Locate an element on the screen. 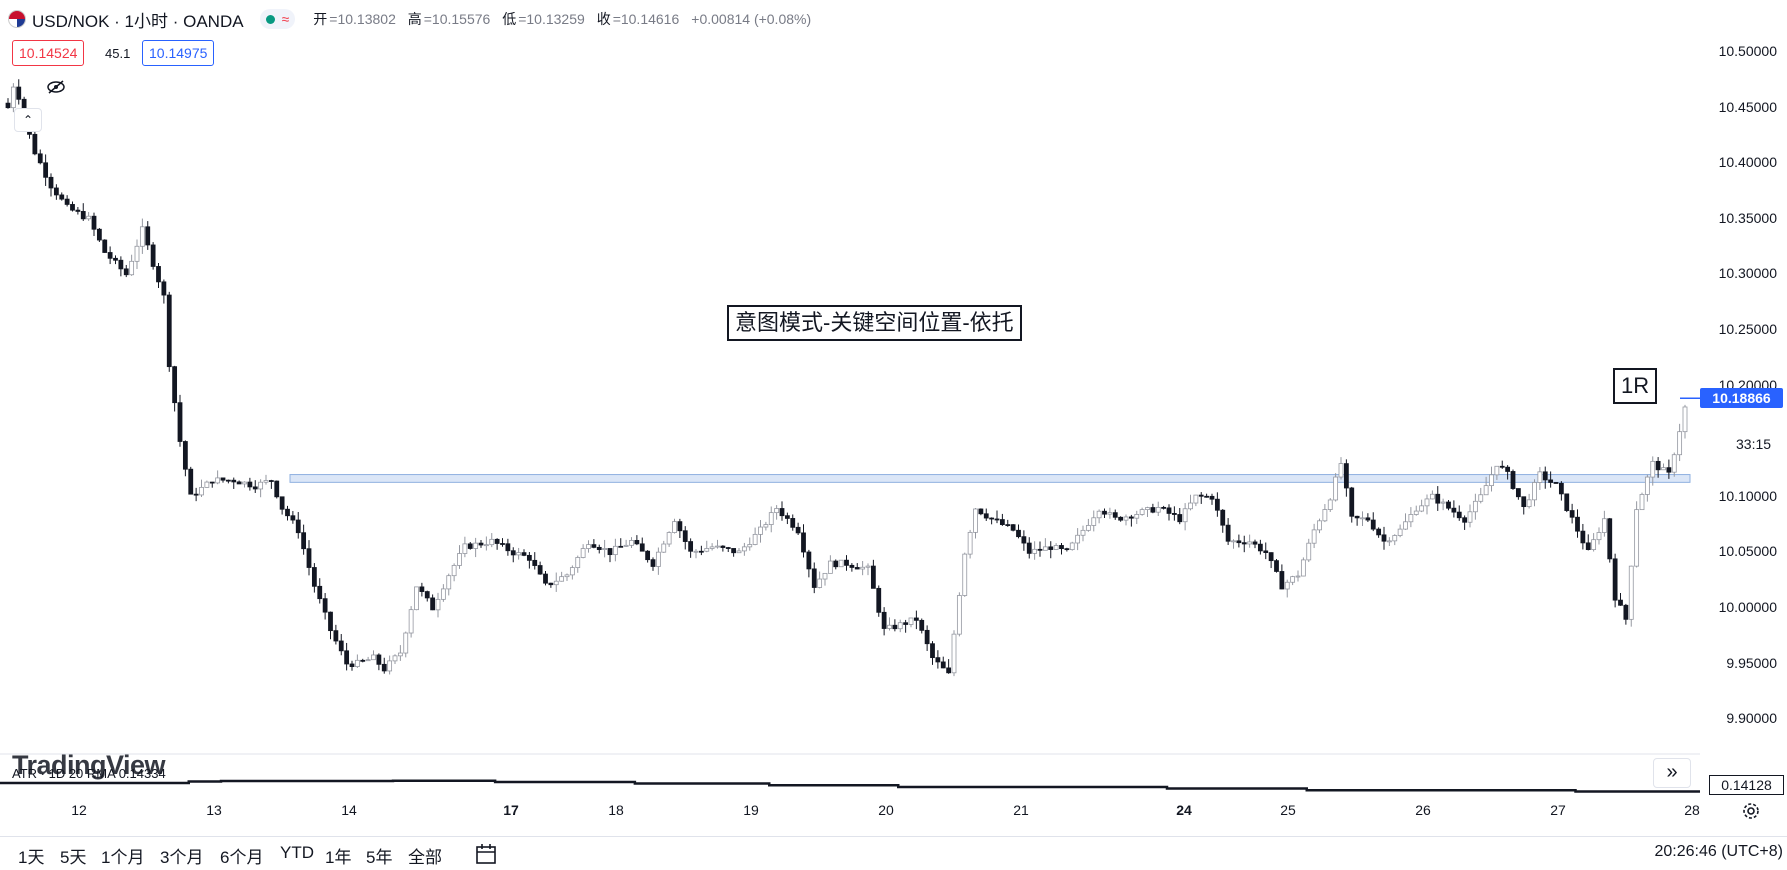 Image resolution: width=1787 pixels, height=870 pixels. tradingview-logo: TradingView is located at coordinates (89, 765).